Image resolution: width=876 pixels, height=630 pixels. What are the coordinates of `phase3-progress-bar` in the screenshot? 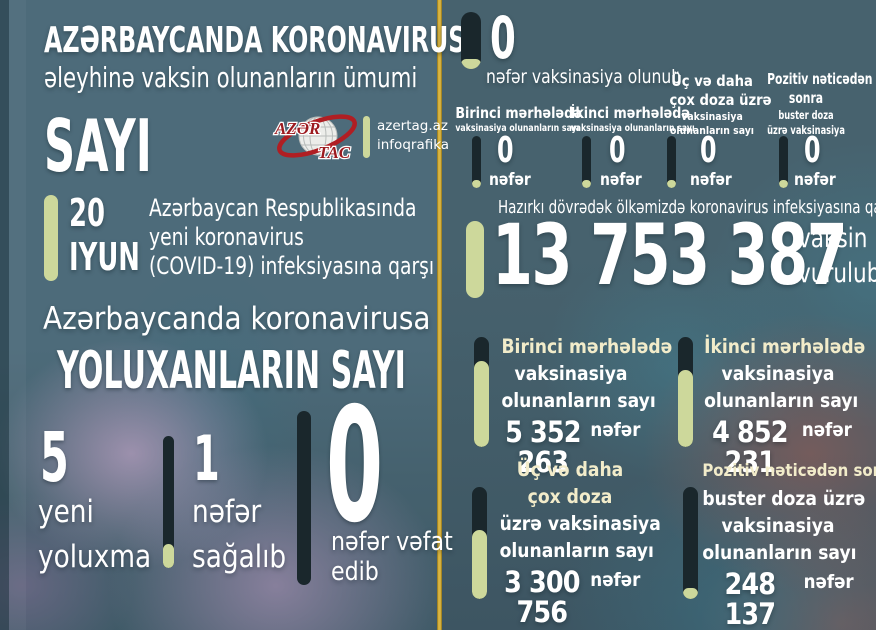 It's located at (479, 543).